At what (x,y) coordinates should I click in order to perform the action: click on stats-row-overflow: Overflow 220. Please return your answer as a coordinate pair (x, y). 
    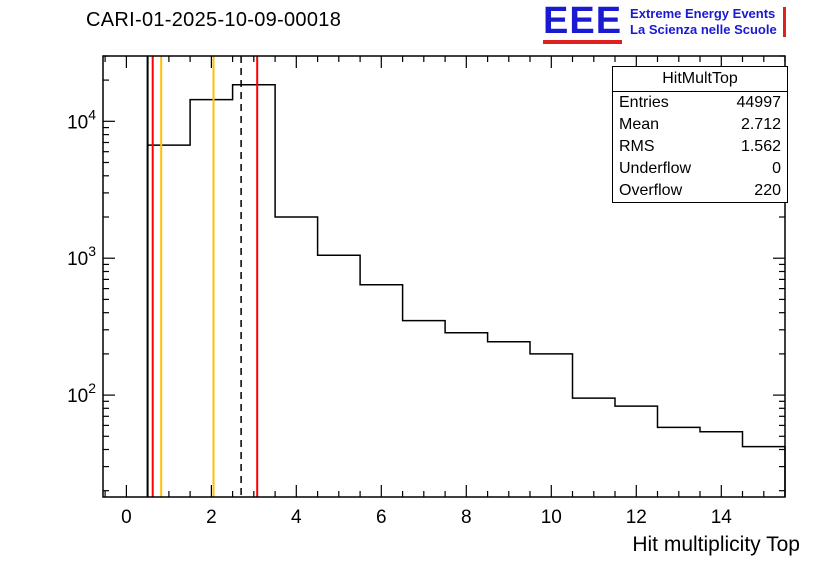
    Looking at the image, I should click on (700, 190).